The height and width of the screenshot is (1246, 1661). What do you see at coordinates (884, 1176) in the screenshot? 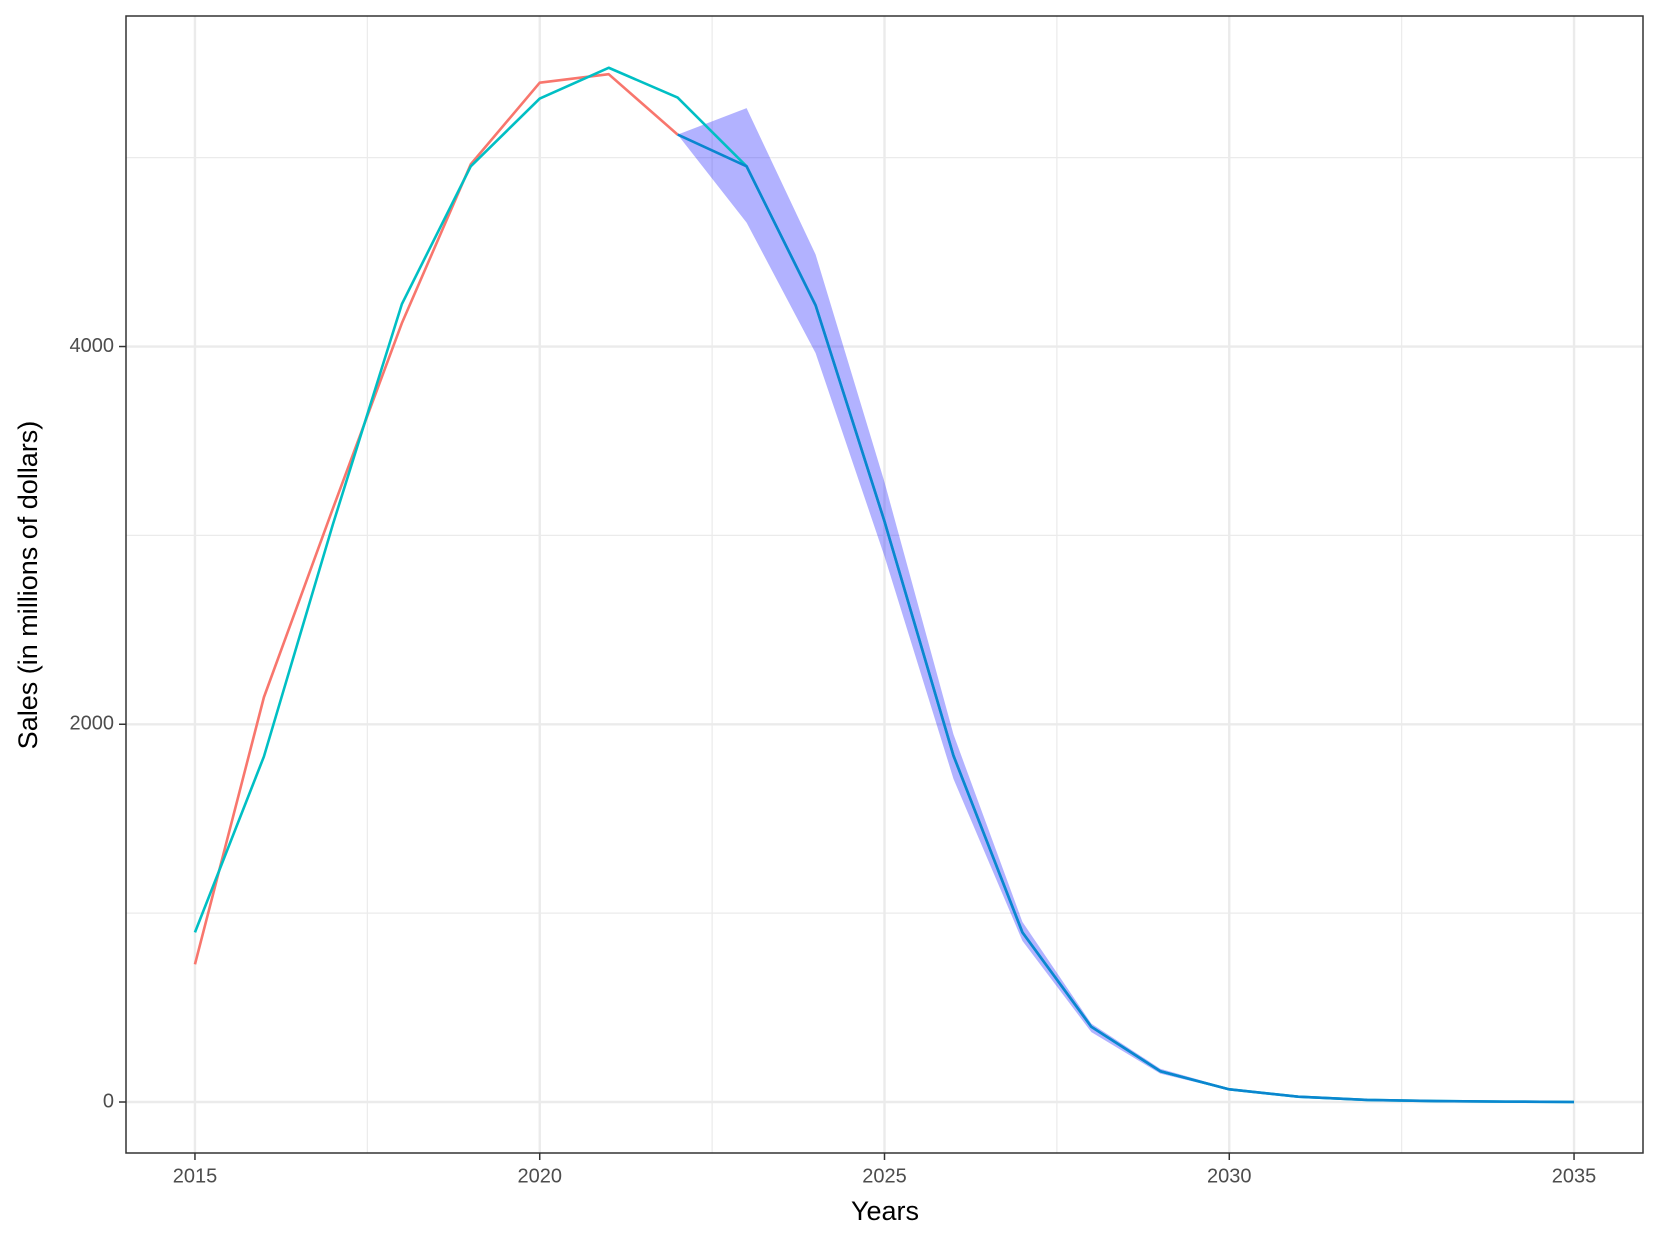
I see `x-tick-label: 2025` at bounding box center [884, 1176].